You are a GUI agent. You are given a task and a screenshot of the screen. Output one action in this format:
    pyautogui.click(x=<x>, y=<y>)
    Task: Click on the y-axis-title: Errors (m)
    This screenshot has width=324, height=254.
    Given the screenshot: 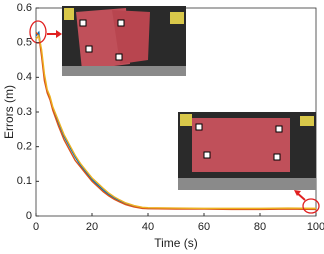 What is the action you would take?
    pyautogui.click(x=9, y=112)
    